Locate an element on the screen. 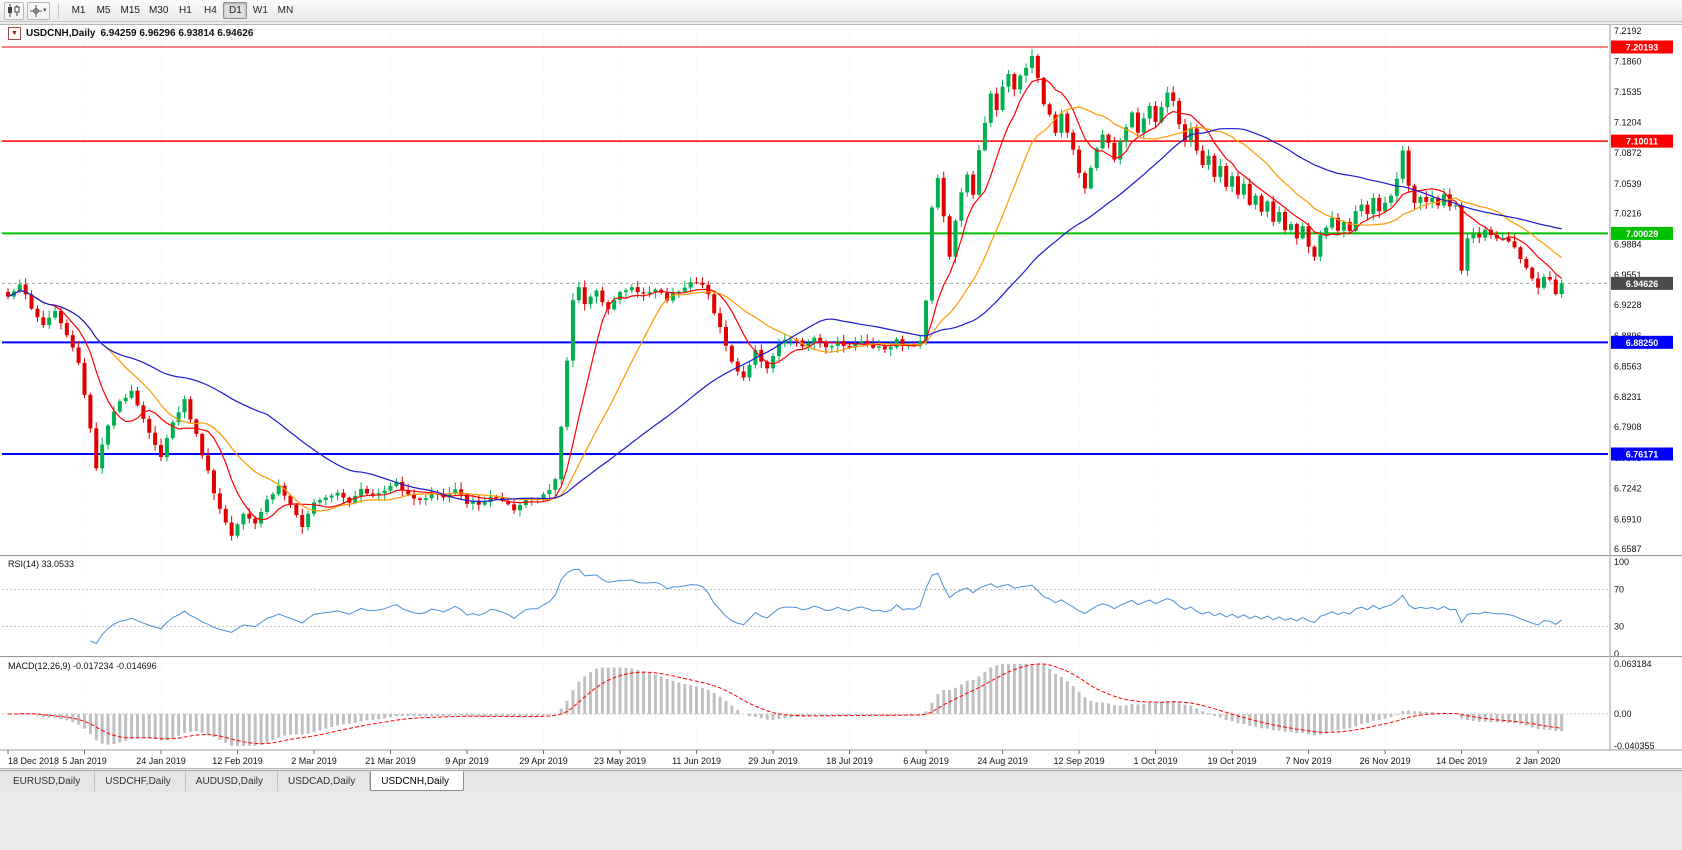 Image resolution: width=1682 pixels, height=850 pixels. price-axis-label: 6.9884 is located at coordinates (1628, 244).